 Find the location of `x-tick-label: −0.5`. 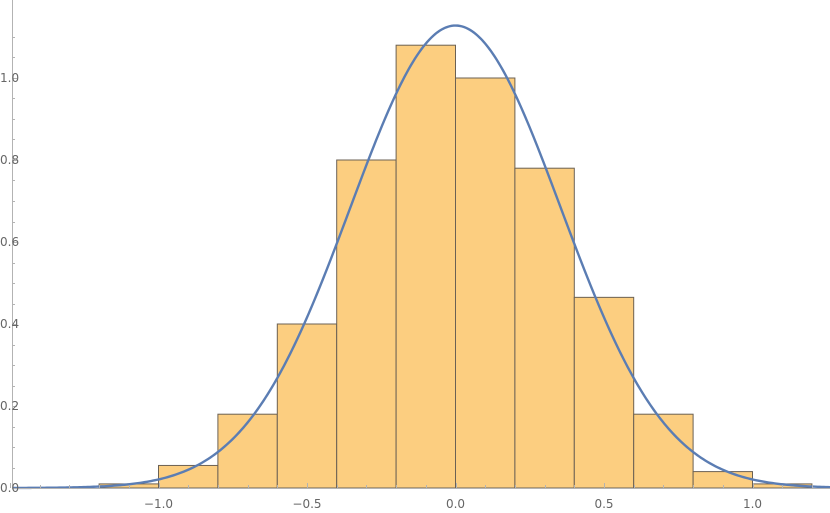

x-tick-label: −0.5 is located at coordinates (306, 504).